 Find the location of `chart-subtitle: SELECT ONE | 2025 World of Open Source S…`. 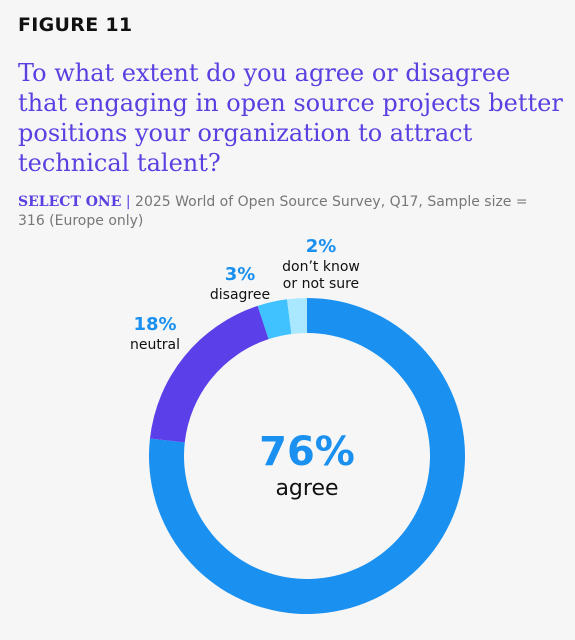

chart-subtitle: SELECT ONE | 2025 World of Open Source S… is located at coordinates (278, 212).